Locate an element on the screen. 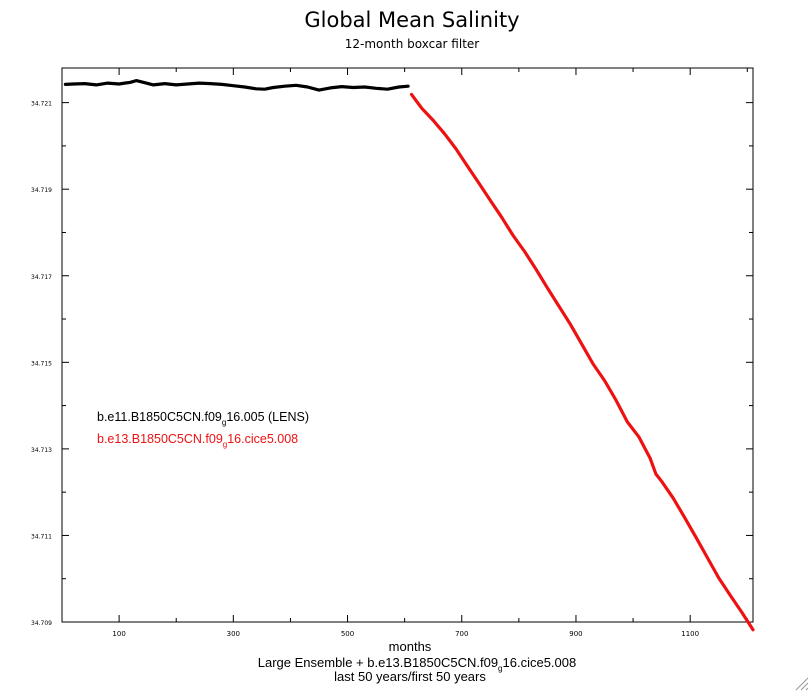 Image resolution: width=811 pixels, height=693 pixels. x-axis-label: months is located at coordinates (410, 646).